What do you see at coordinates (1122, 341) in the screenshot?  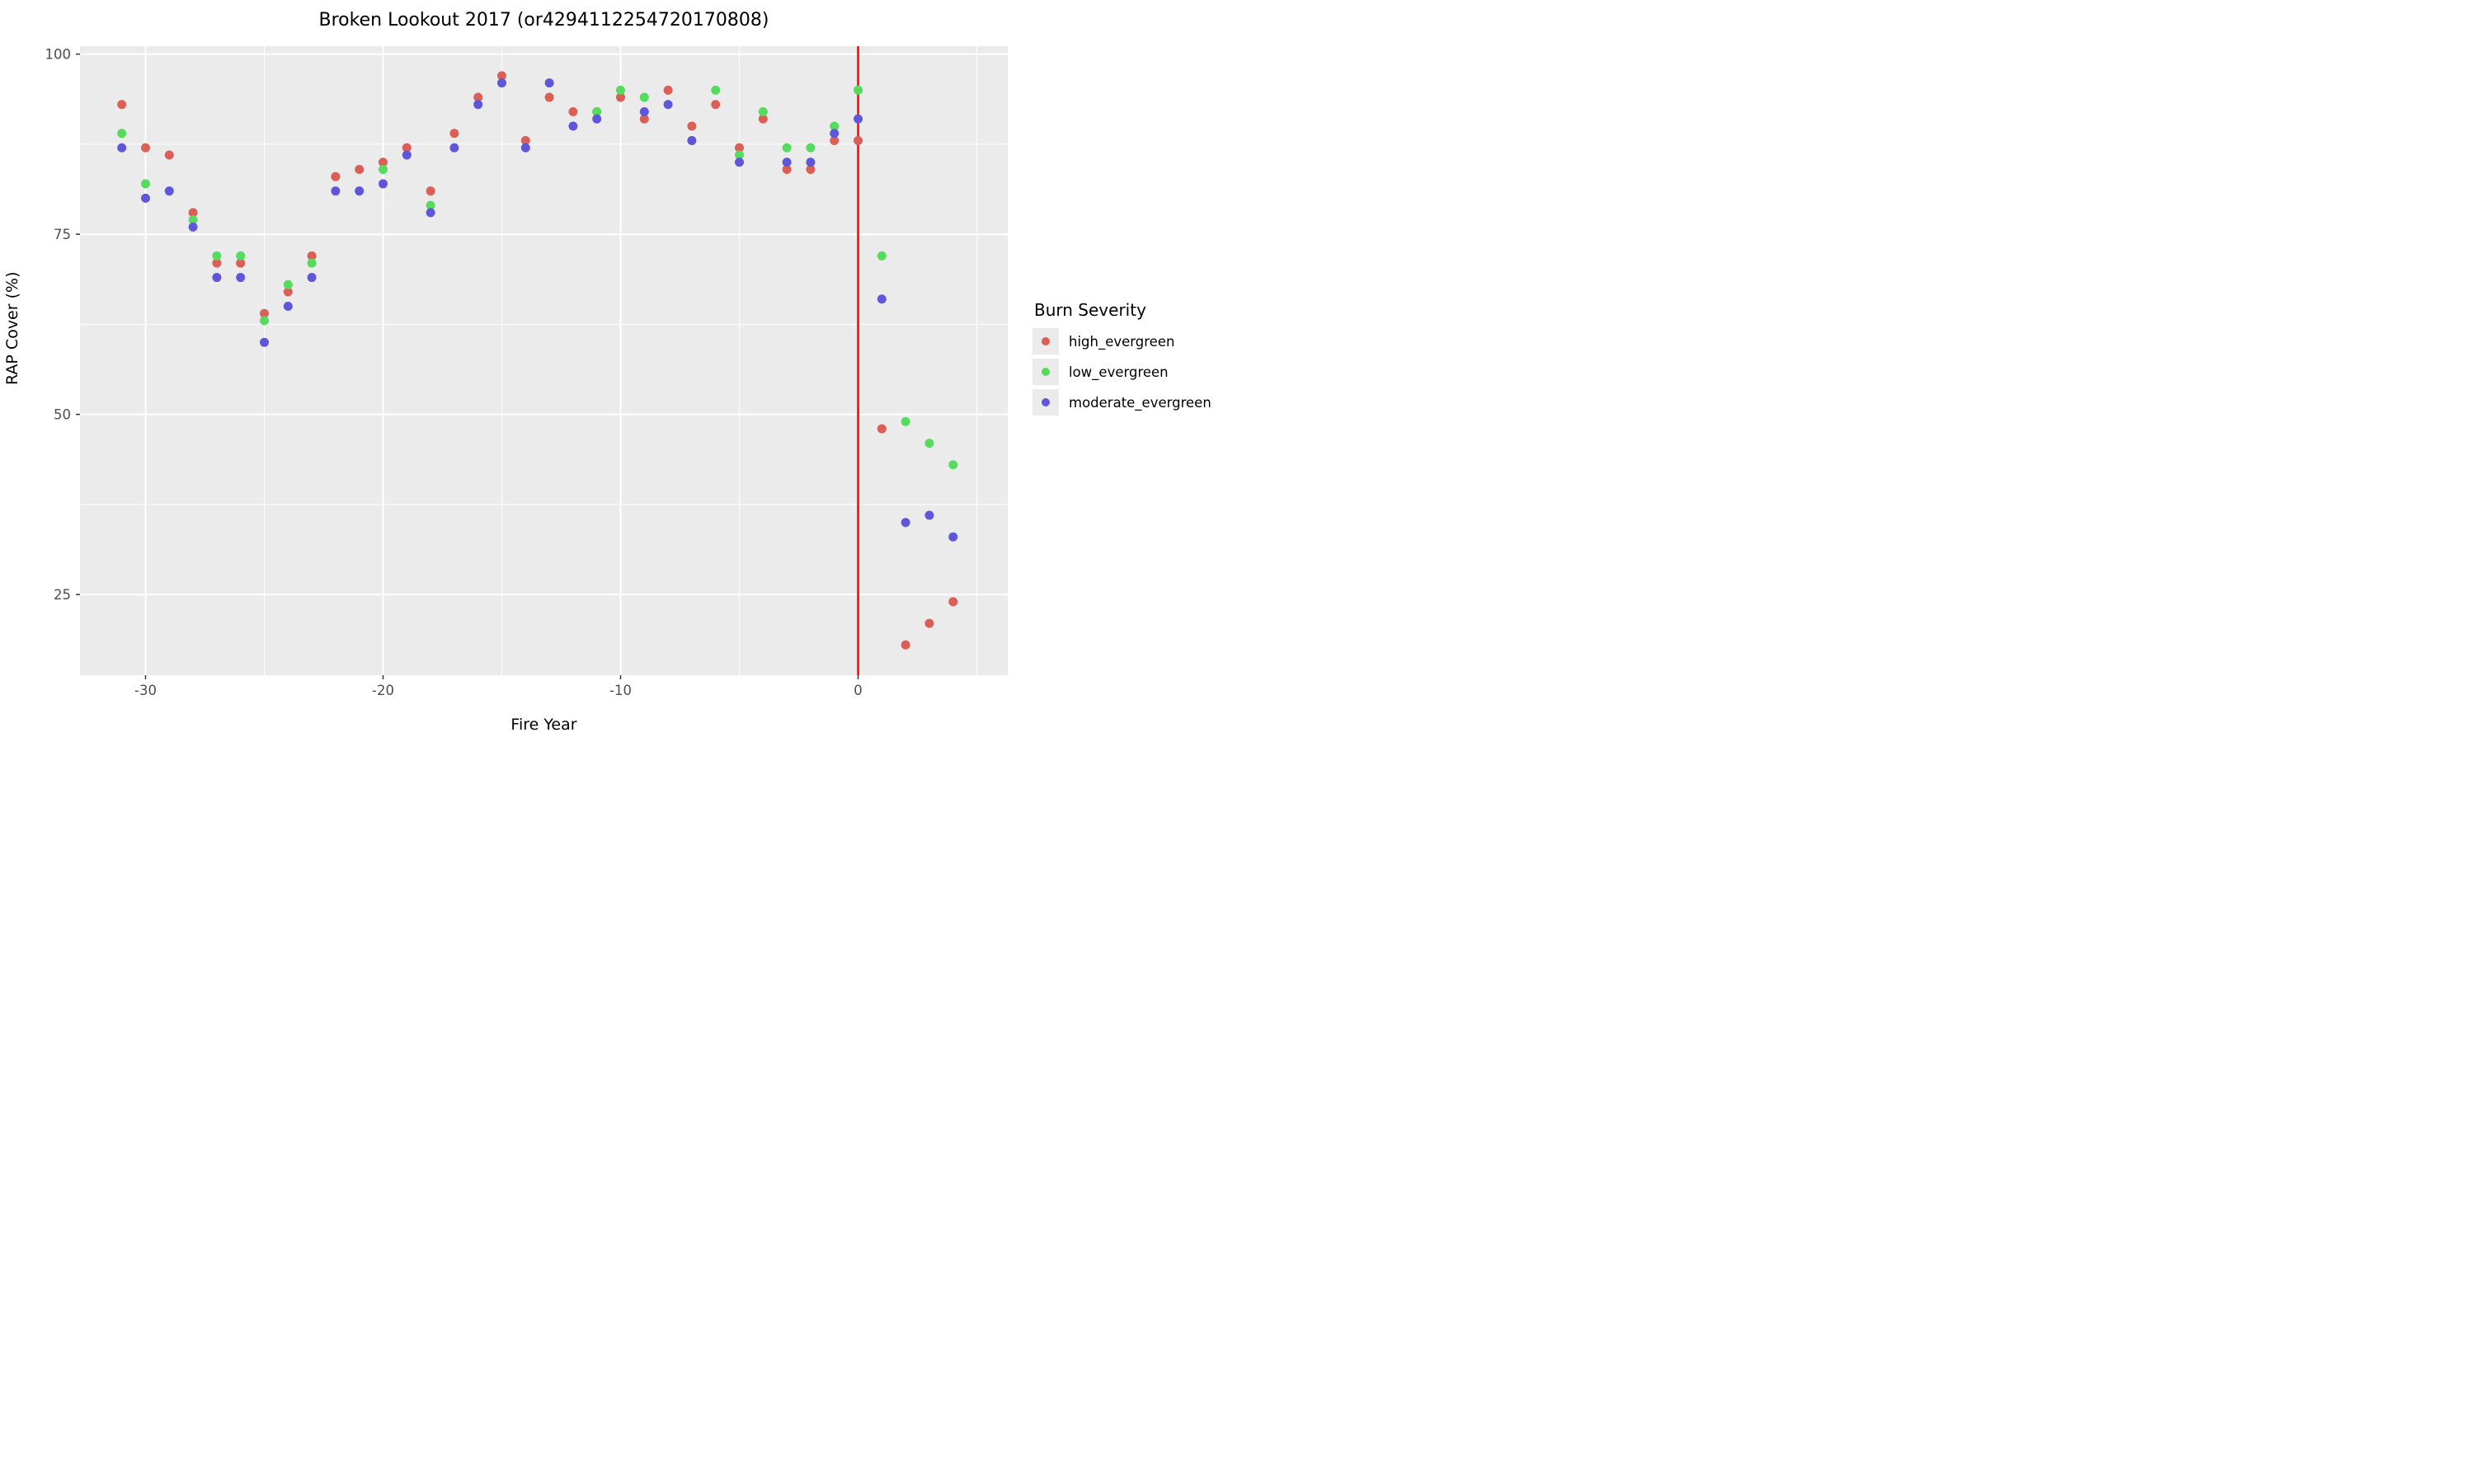 I see `legend-label: high_evergreen` at bounding box center [1122, 341].